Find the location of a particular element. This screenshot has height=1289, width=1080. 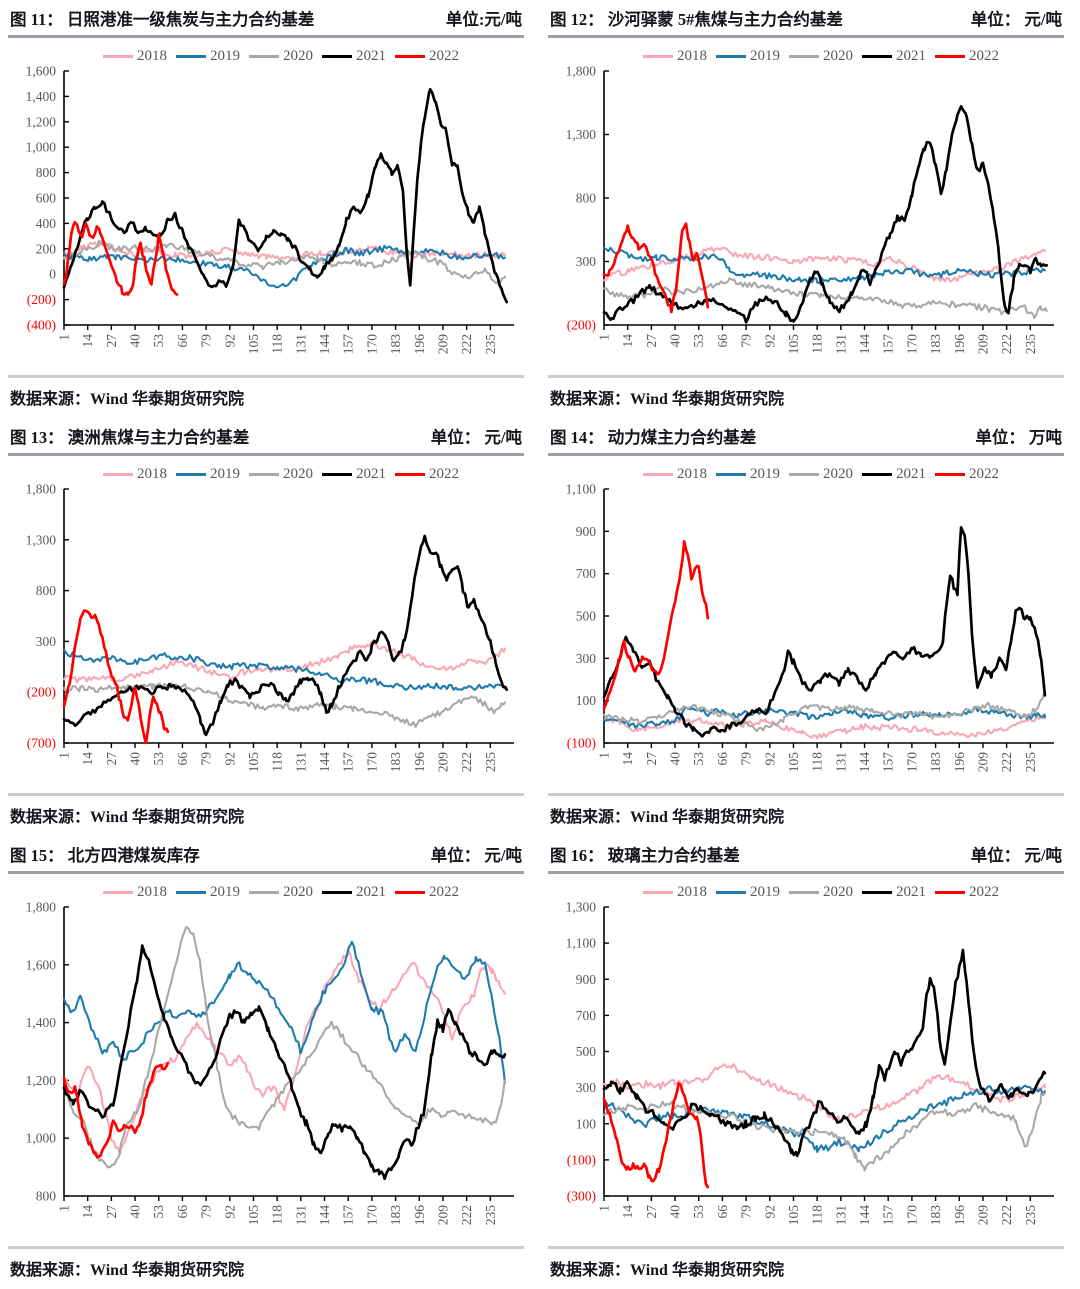

figure-header: 图 11： 日照港准一级焦炭与主力合约基差 单位:元/吨 is located at coordinates (266, 18).